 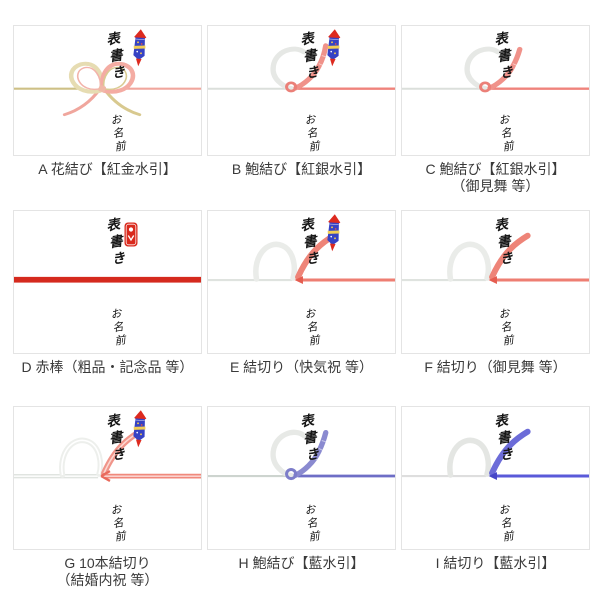 I want to click on caption-h: H 鮑結び【藍水引】, so click(x=301, y=563).